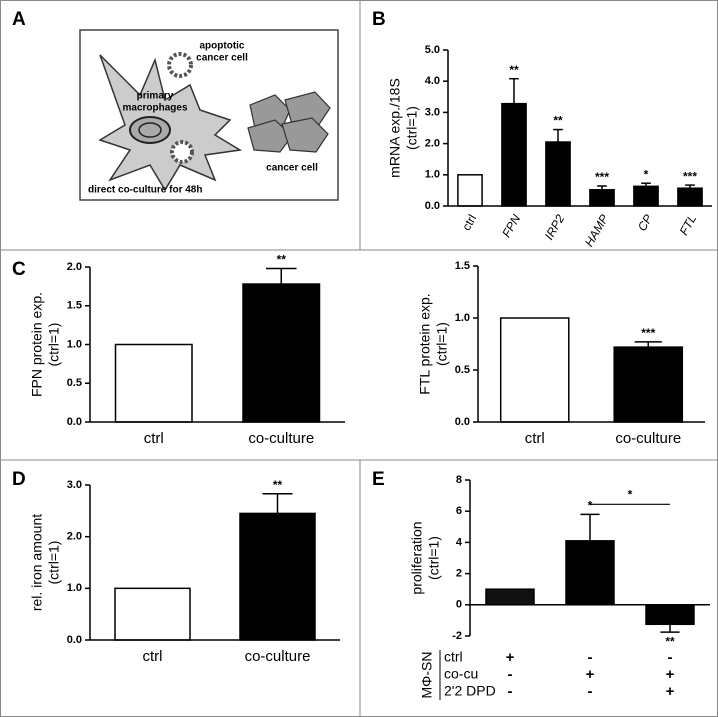  Describe the element at coordinates (427, 675) in the screenshot. I see `table-title: MΦ-SN` at that location.